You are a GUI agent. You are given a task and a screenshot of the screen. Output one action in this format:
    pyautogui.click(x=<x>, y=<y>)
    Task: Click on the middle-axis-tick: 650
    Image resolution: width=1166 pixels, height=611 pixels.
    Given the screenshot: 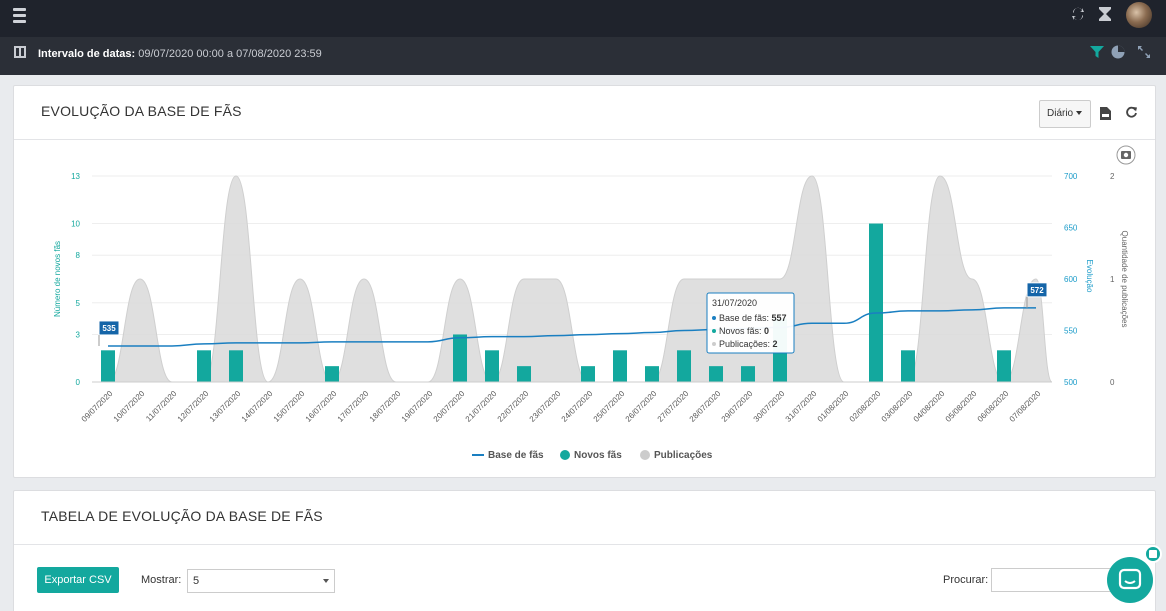 What is the action you would take?
    pyautogui.click(x=1071, y=228)
    